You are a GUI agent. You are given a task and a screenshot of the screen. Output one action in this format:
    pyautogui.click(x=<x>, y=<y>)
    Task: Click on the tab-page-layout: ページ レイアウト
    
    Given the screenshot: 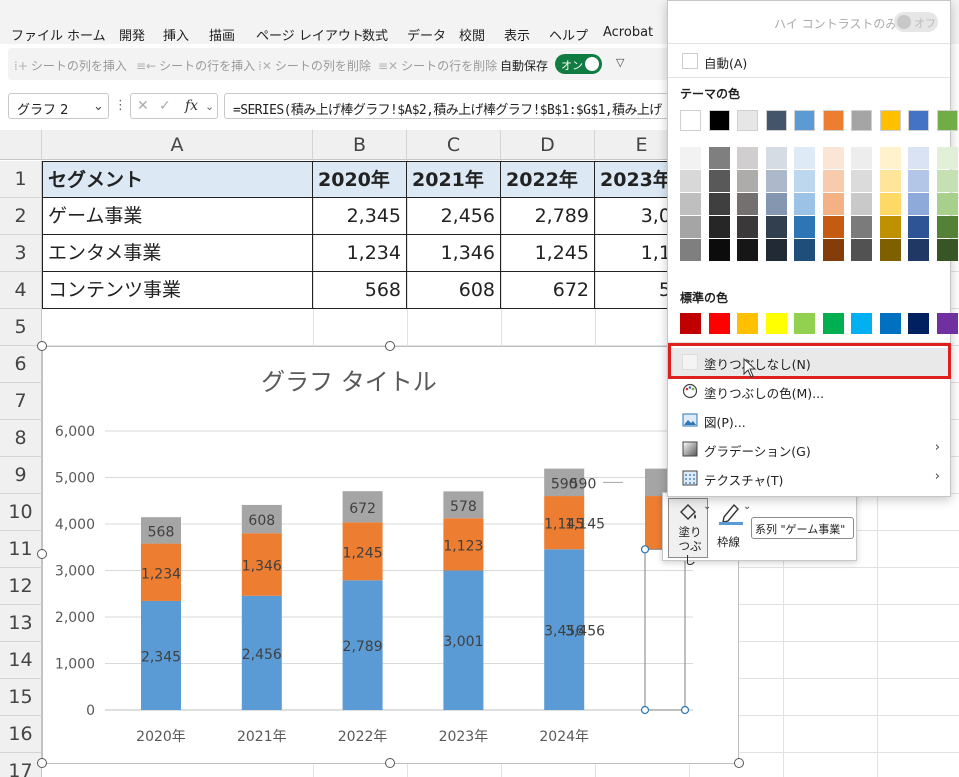 What is the action you would take?
    pyautogui.click(x=310, y=36)
    